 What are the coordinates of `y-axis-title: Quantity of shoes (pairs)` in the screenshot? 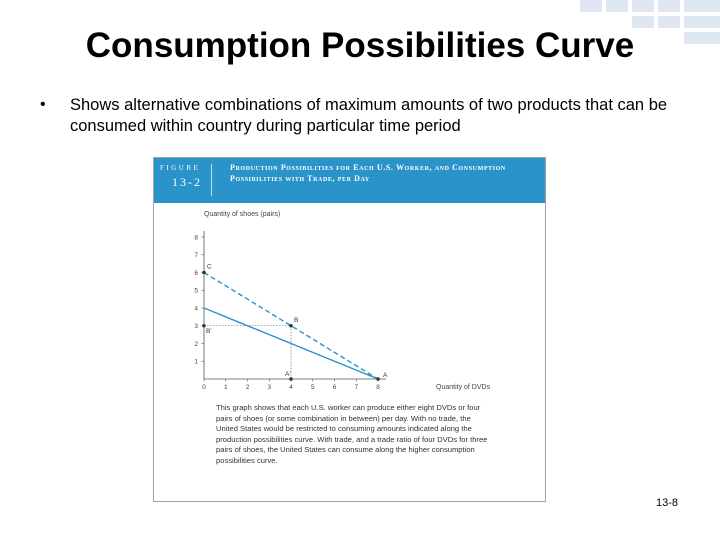 It's located at (242, 214).